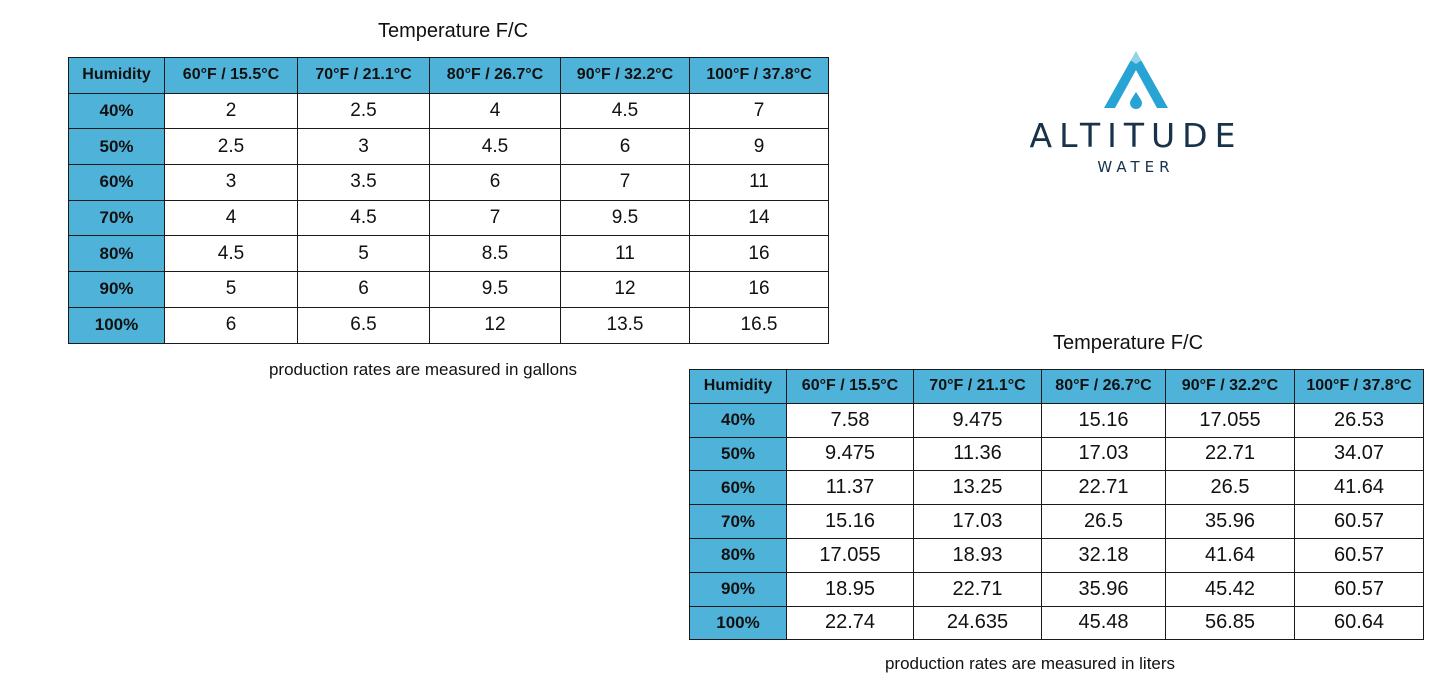 The image size is (1445, 699). I want to click on table-cell: 24.635, so click(977, 623).